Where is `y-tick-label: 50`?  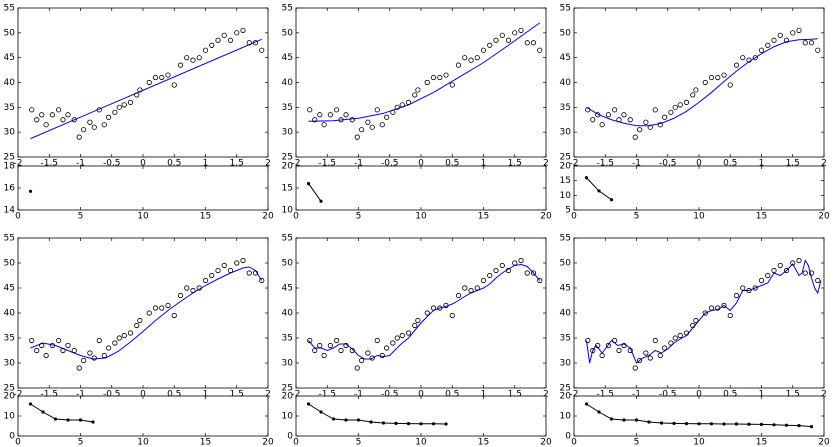 y-tick-label: 50 is located at coordinates (566, 33).